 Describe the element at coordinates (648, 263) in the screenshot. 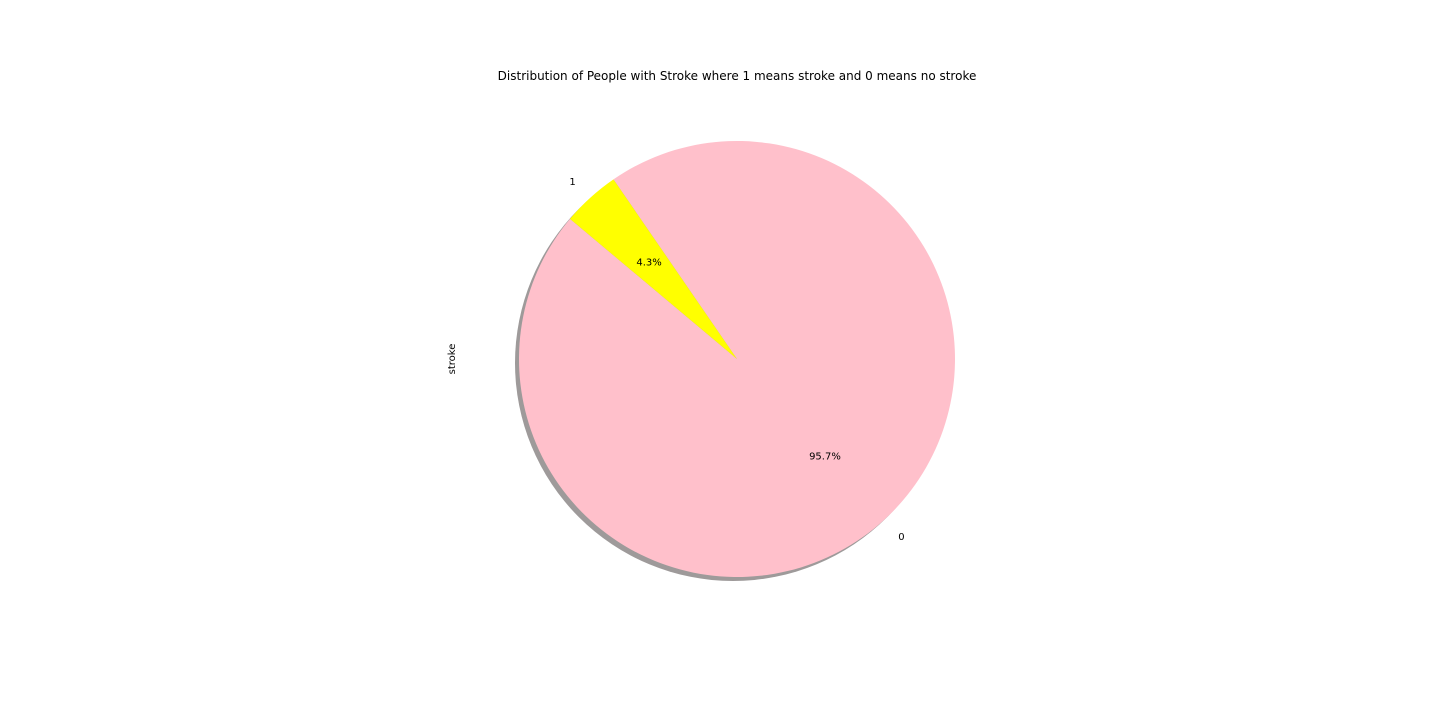

I see `slice-percent-1: 4.3%` at that location.